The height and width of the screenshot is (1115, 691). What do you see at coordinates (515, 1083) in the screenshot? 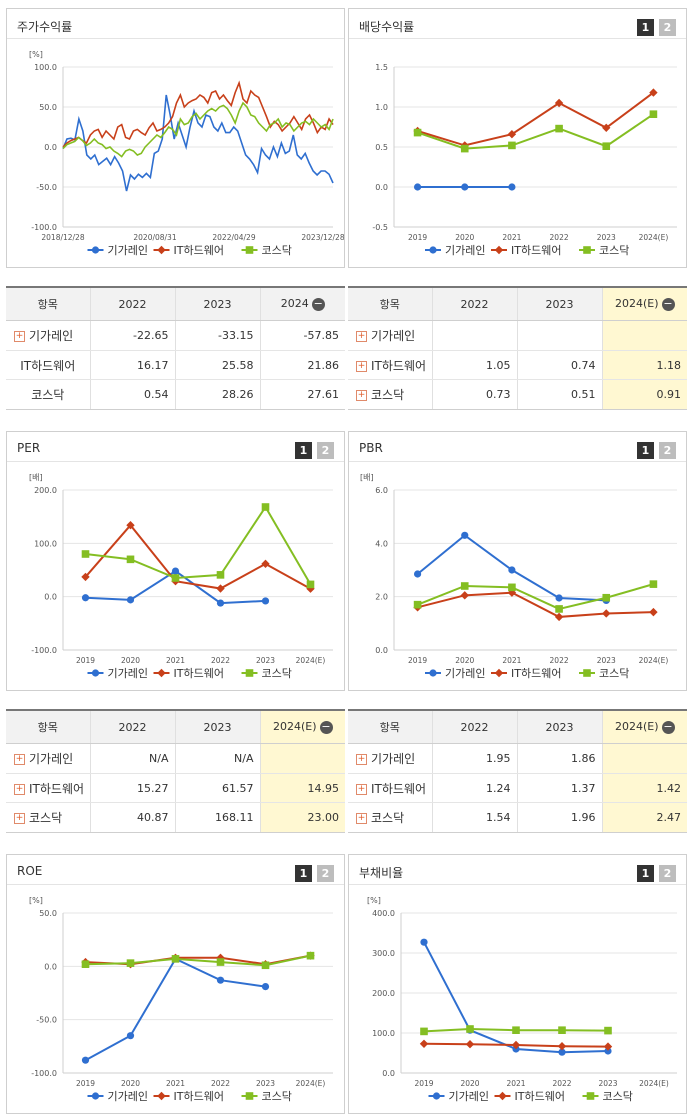
I see `x-tick-label: 2021` at bounding box center [515, 1083].